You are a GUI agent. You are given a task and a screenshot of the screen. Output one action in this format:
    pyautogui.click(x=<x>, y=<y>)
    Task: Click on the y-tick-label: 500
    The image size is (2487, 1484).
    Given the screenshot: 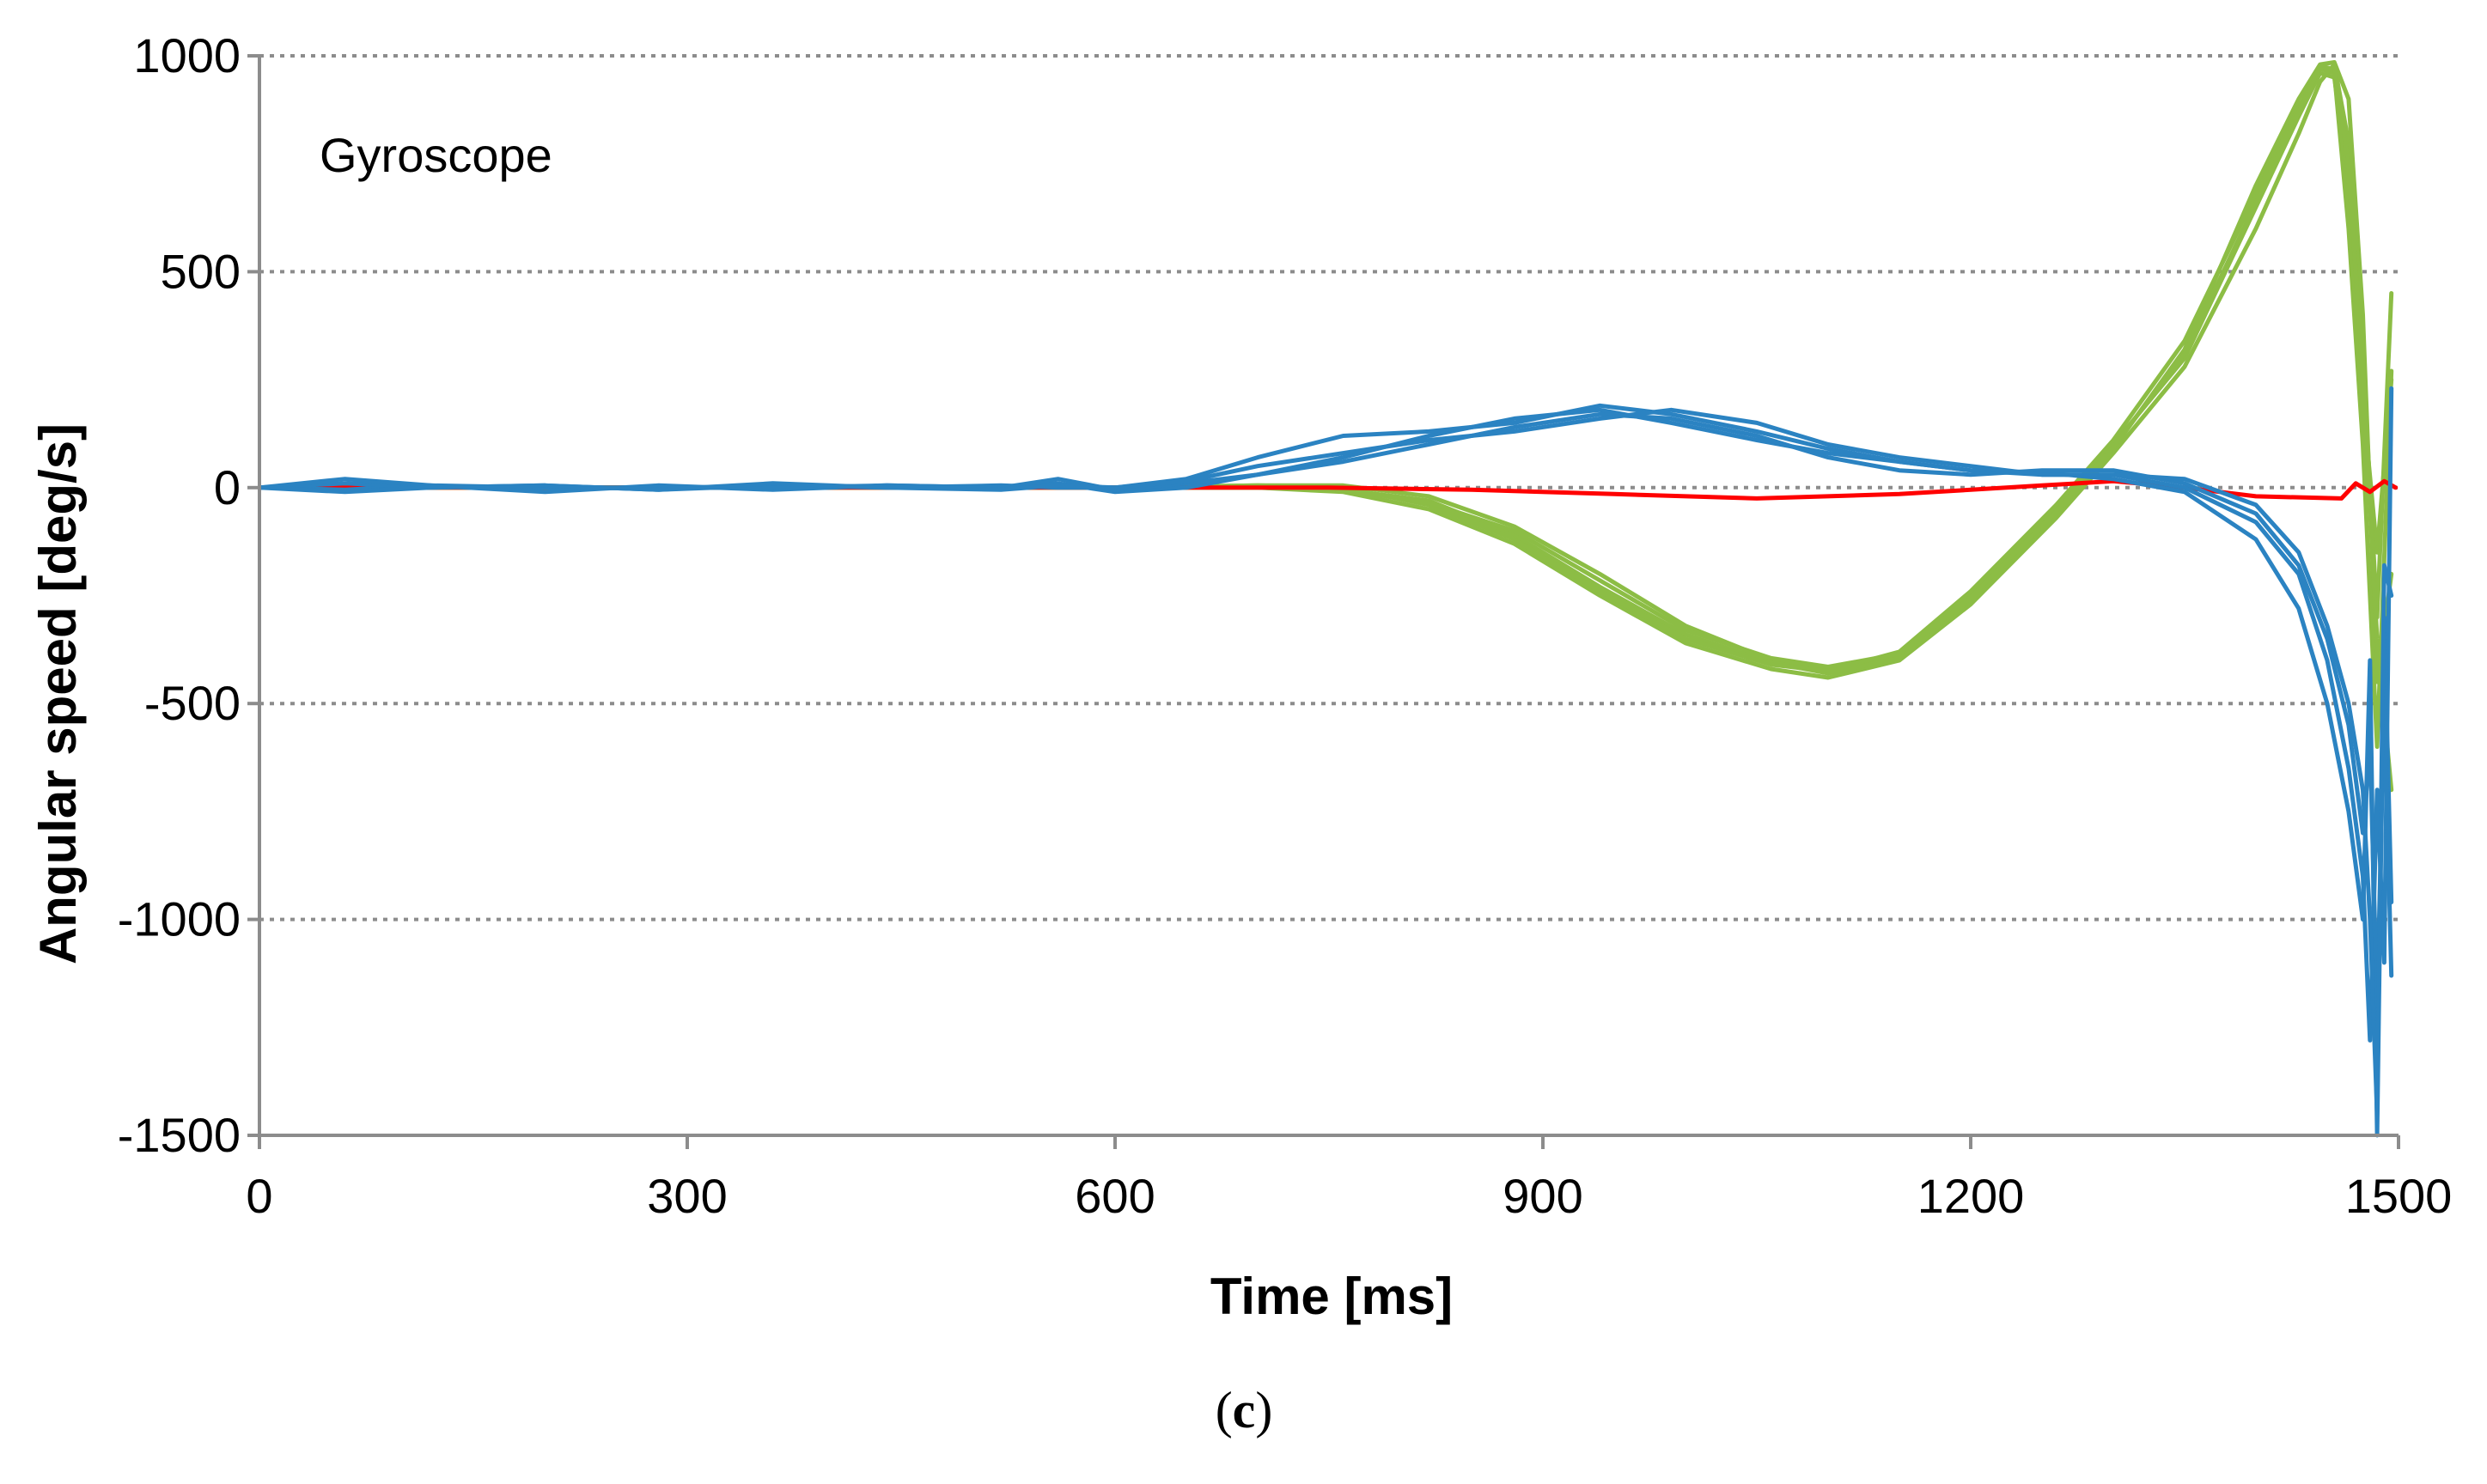 What is the action you would take?
    pyautogui.click(x=201, y=271)
    